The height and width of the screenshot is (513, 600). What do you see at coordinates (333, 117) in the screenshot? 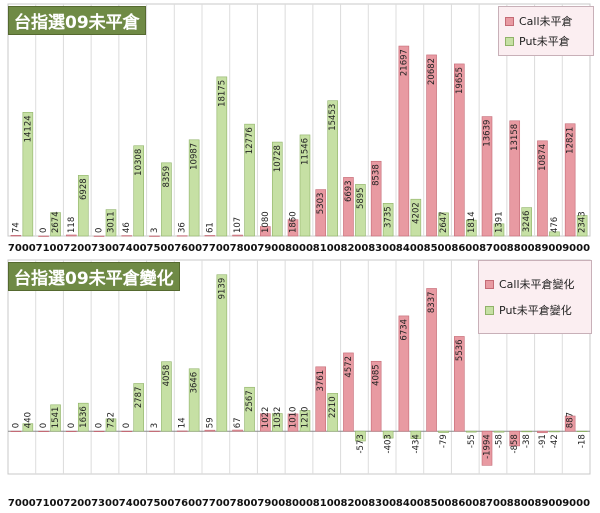
I see `data-label-put: 15453` at bounding box center [333, 117].